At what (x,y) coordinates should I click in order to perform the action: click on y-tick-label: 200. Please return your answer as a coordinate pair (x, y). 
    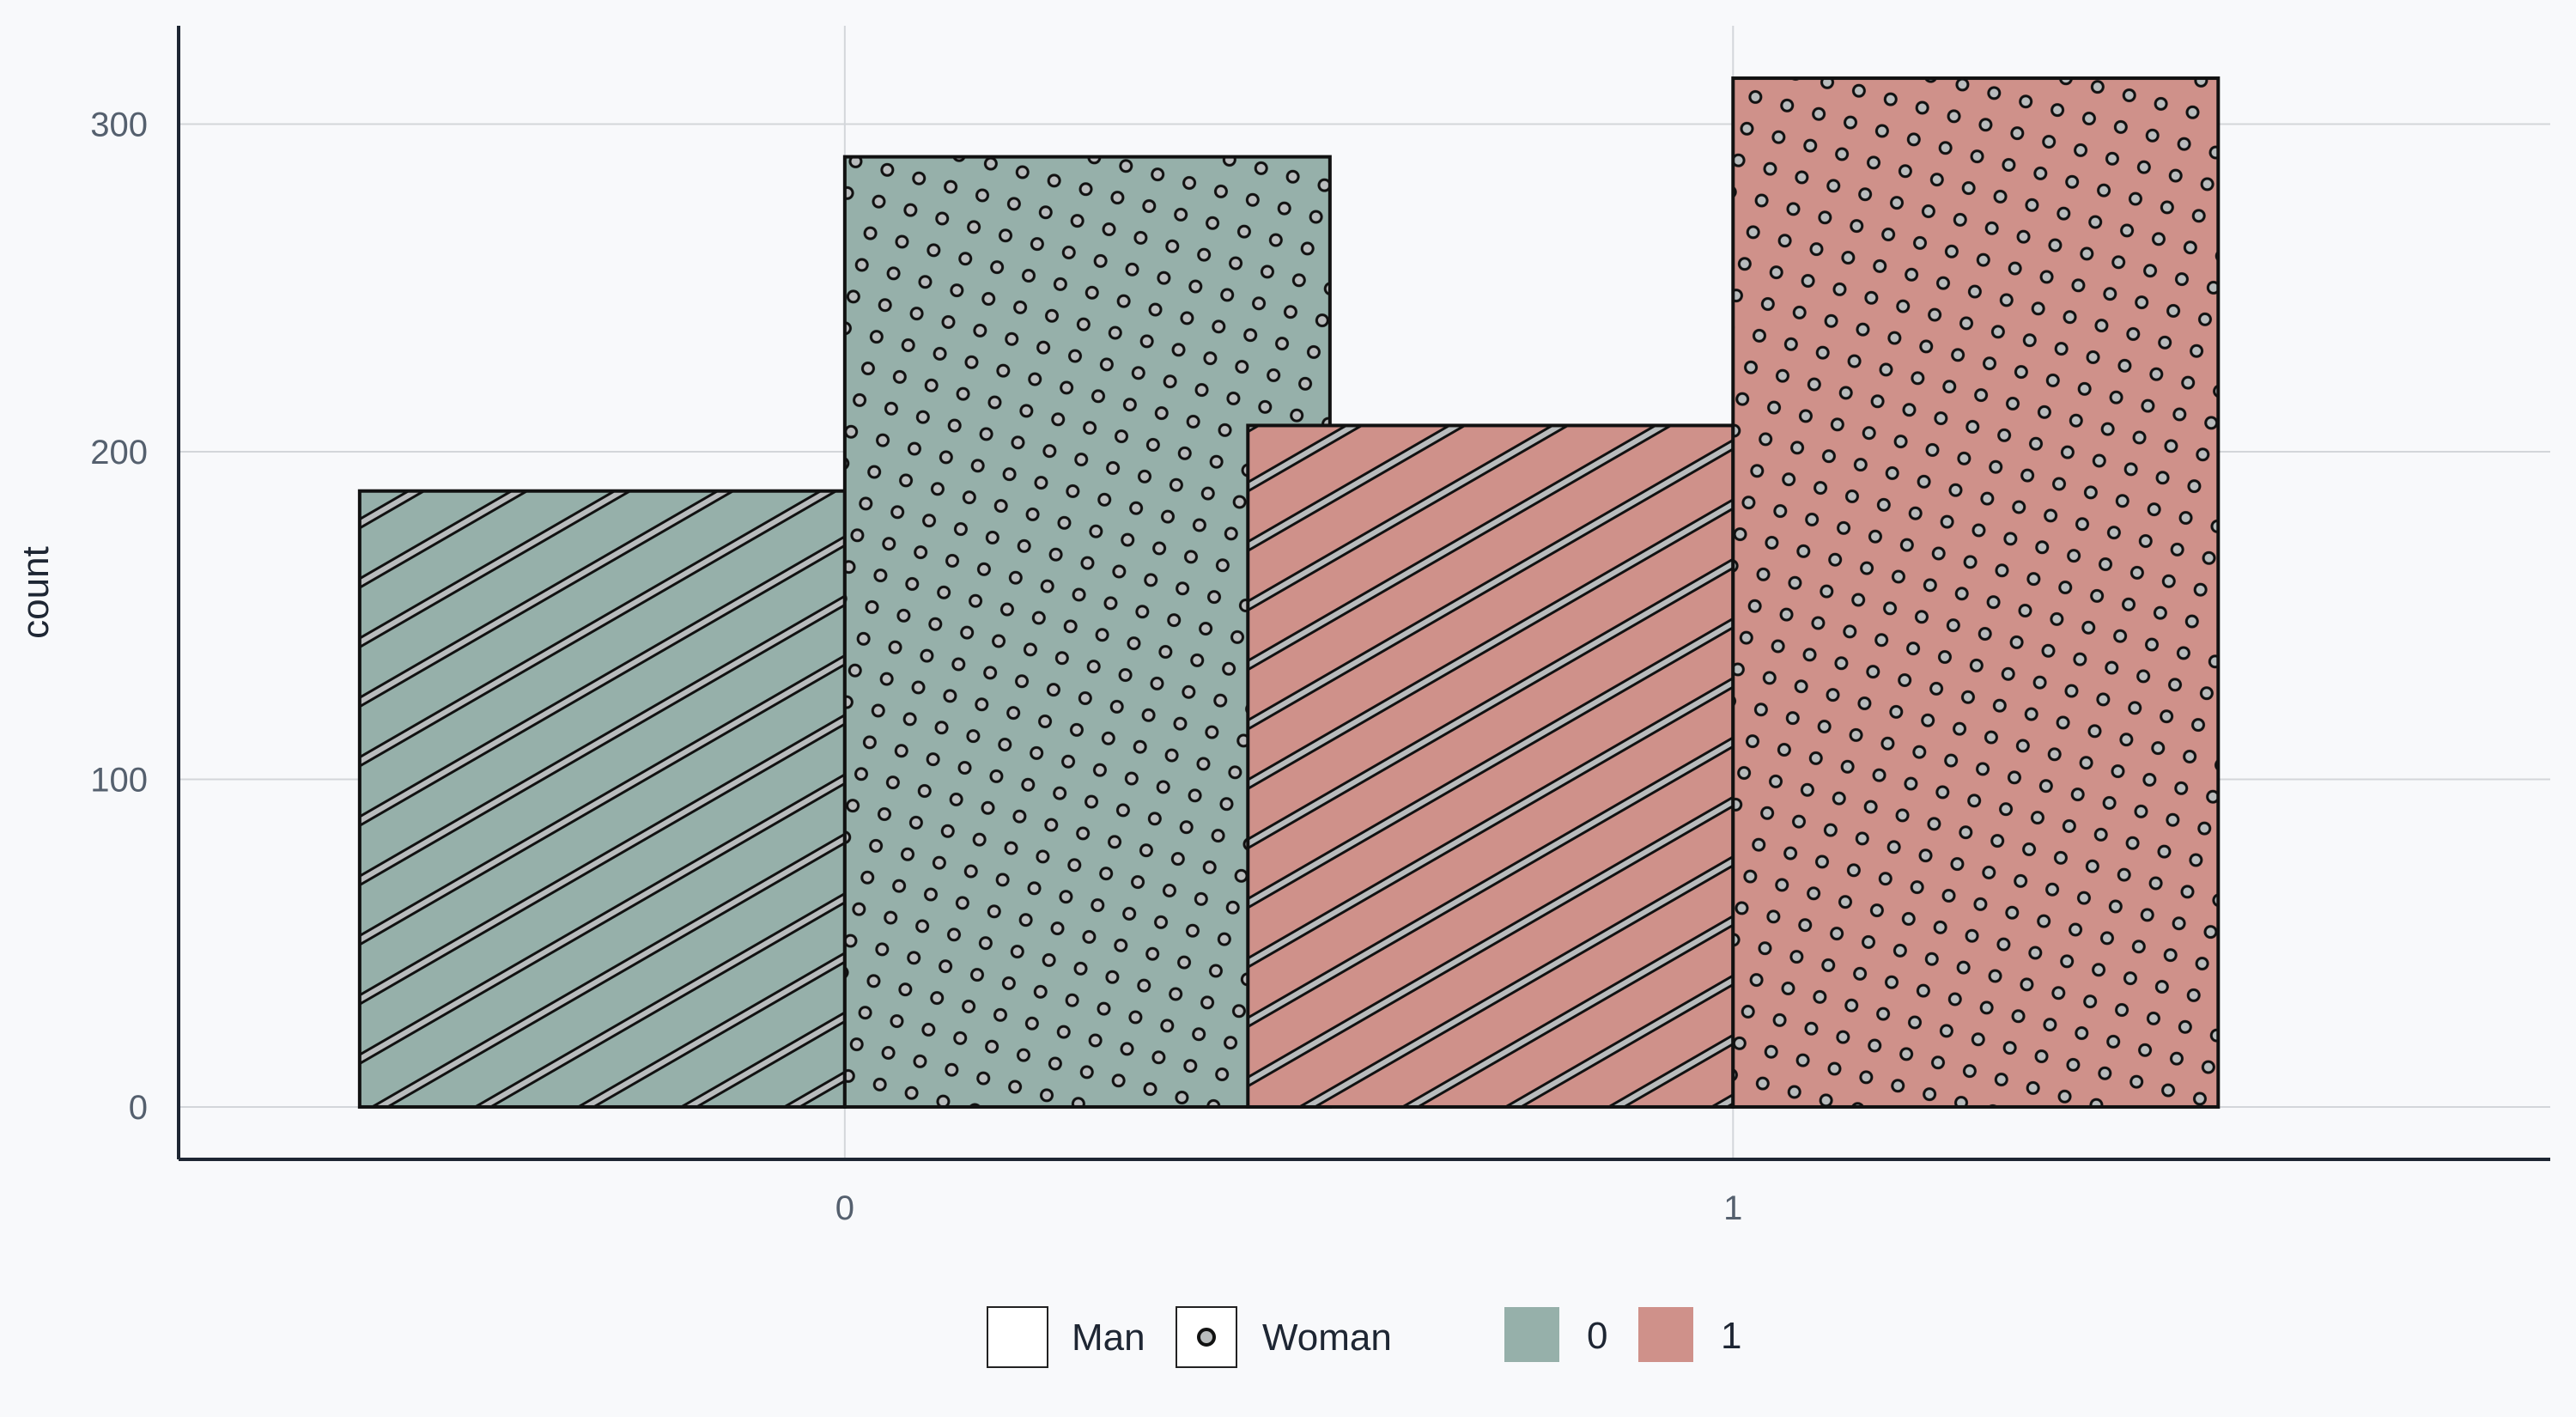
    Looking at the image, I should click on (119, 452).